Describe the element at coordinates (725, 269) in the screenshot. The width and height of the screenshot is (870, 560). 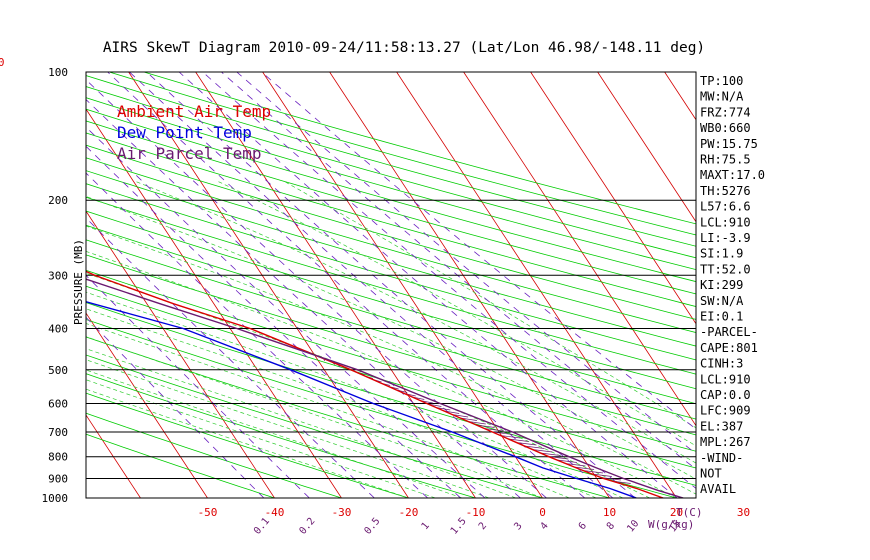
I see `stats-entry: TT:52.0` at that location.